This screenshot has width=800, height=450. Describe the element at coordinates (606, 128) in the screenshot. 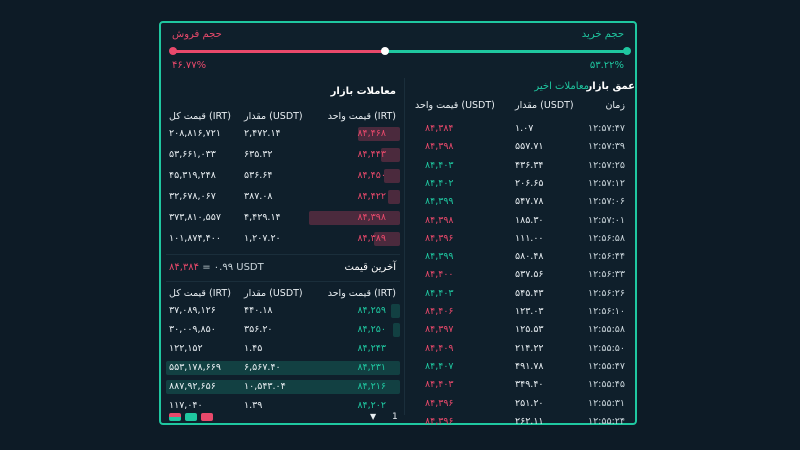

I see `trade-time: ۱۲:۵۷:۴۷` at that location.